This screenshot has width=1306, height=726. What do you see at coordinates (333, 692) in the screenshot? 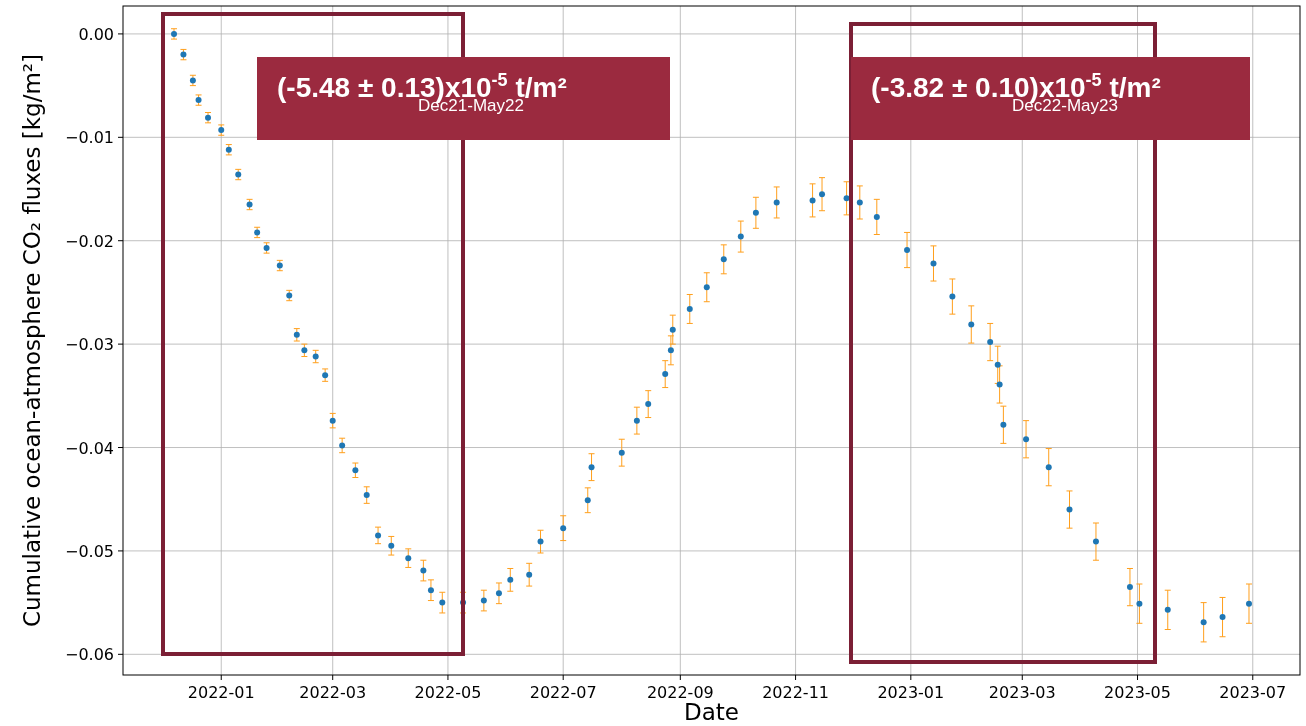
I see `x-tick-label: 2022-03` at bounding box center [333, 692].